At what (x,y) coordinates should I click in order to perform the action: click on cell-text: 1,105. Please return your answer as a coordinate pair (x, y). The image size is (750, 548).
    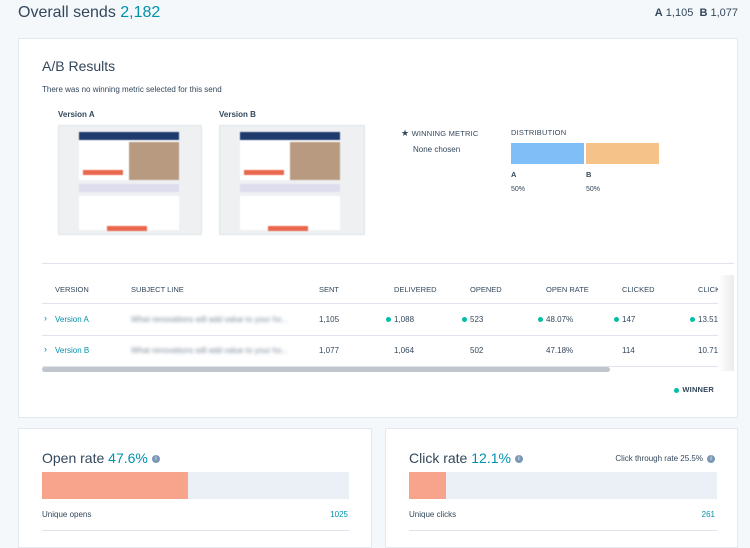
    Looking at the image, I should click on (329, 319).